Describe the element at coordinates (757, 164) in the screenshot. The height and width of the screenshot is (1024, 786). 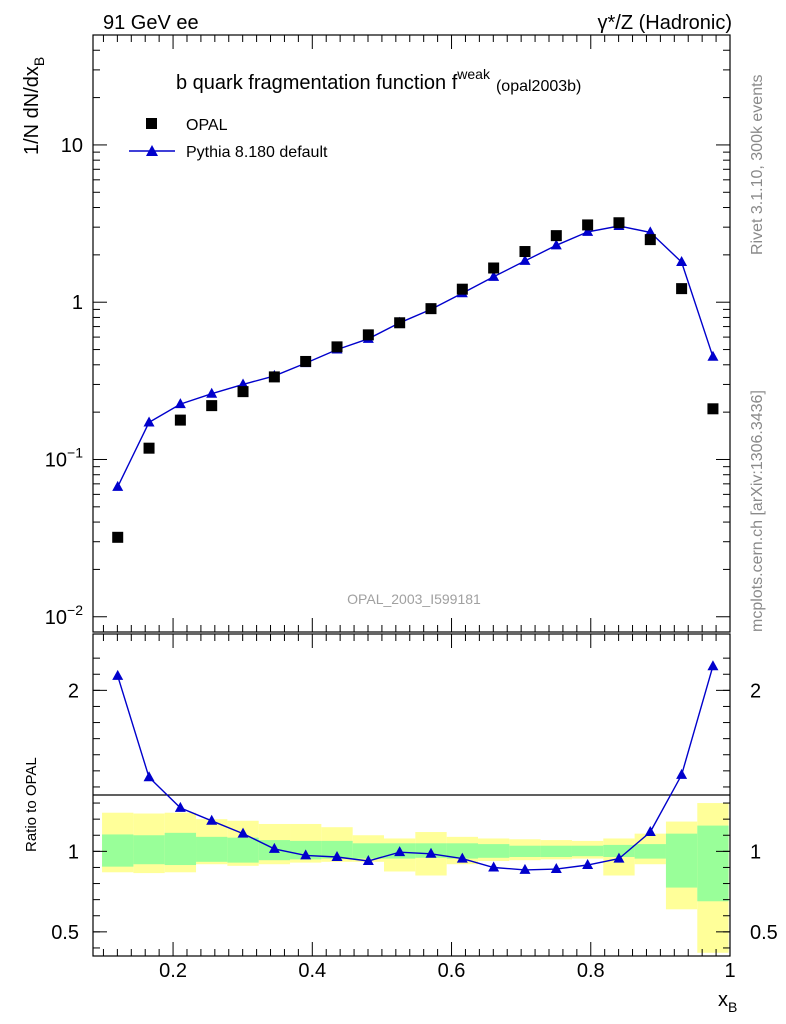
I see `rivet-version-label: Rivet 3.1.10, 300k events` at that location.